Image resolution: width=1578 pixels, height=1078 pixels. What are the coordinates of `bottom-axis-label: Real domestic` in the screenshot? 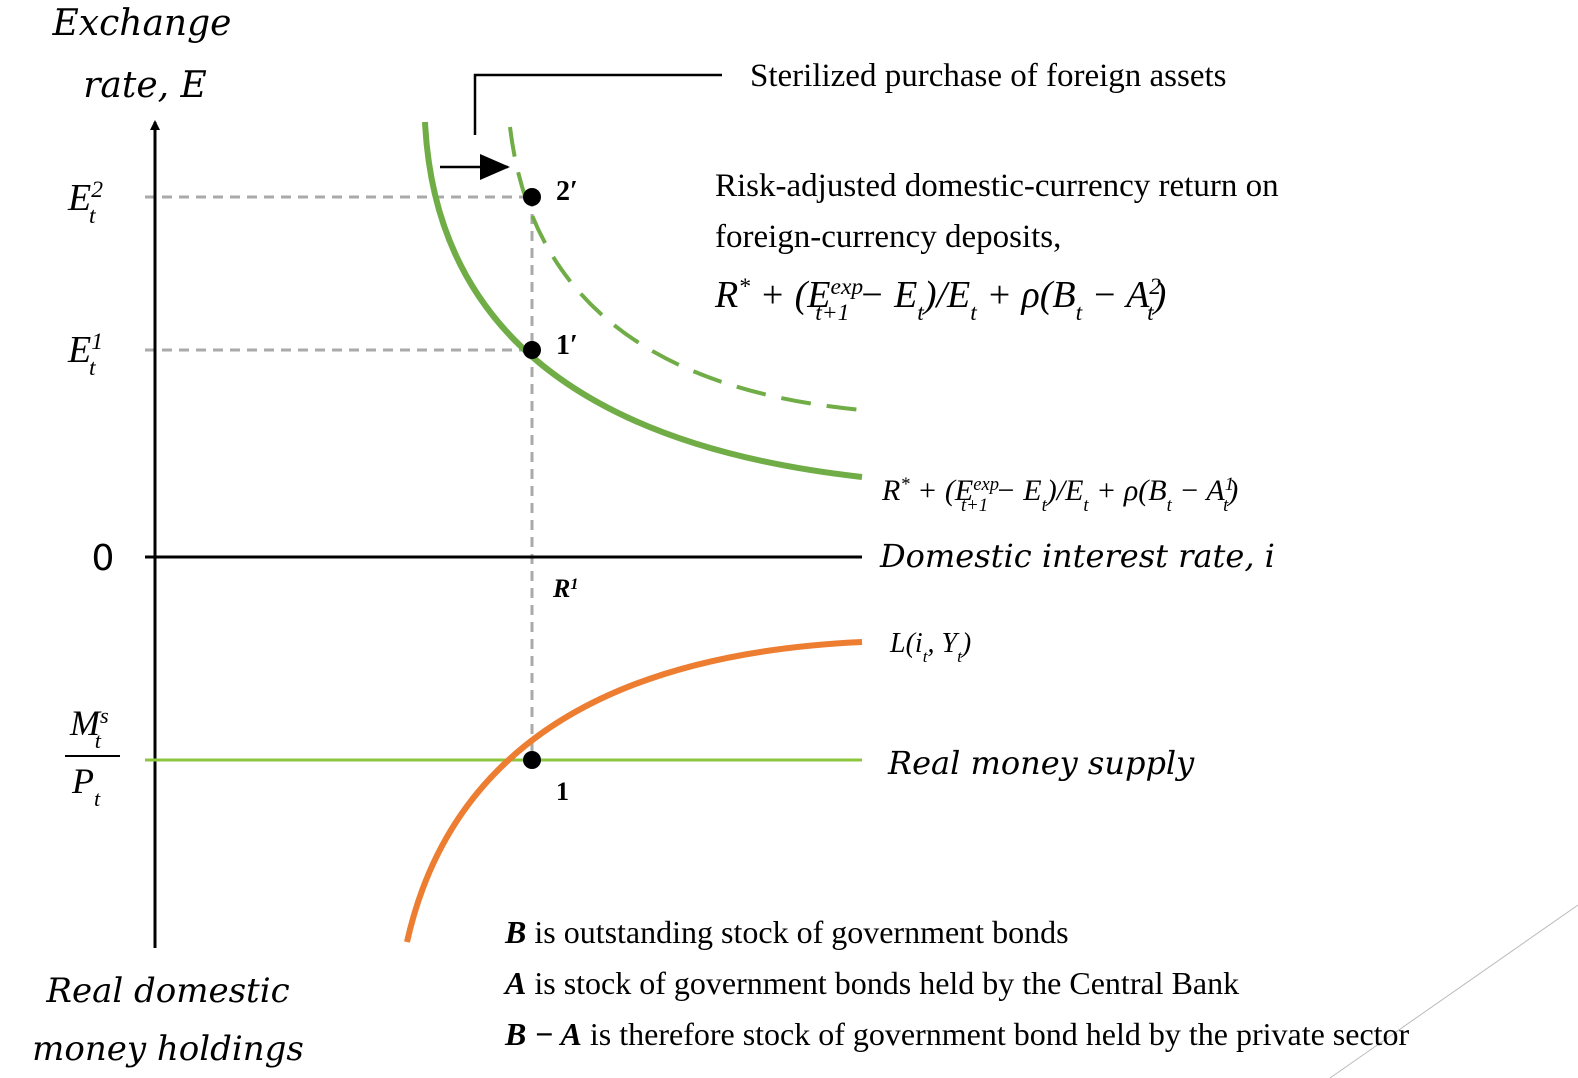 It's located at (167, 991).